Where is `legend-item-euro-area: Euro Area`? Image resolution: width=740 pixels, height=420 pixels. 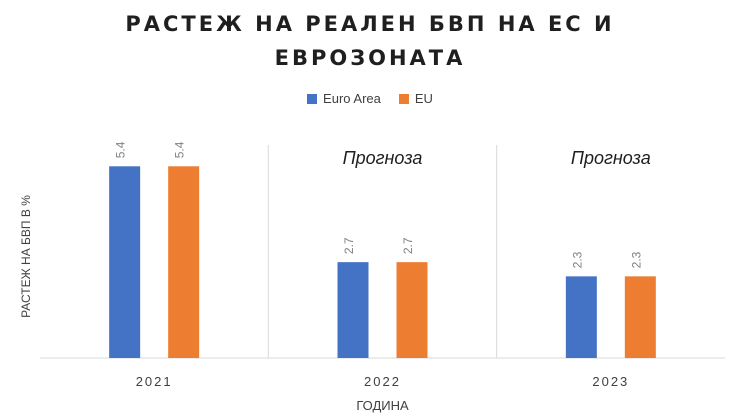 legend-item-euro-area: Euro Area is located at coordinates (344, 98).